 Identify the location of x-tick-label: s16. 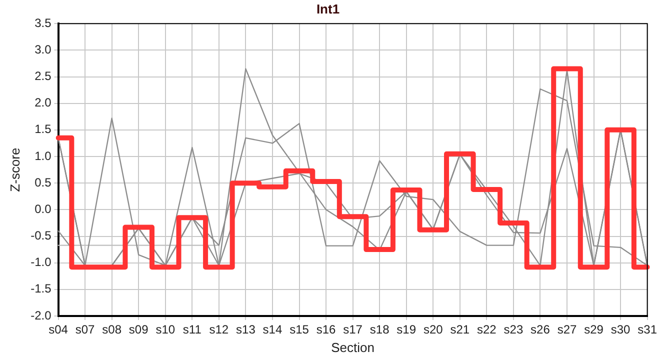
(326, 329).